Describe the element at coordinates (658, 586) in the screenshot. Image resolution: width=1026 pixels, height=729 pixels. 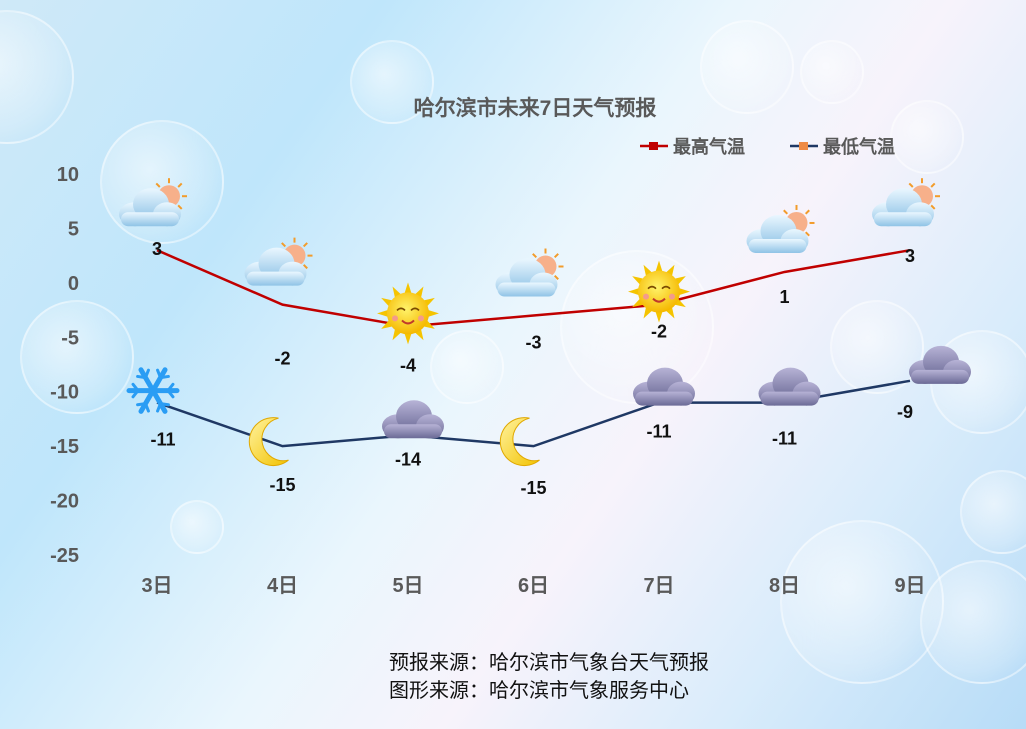
I see `x-tick-label: 7日` at that location.